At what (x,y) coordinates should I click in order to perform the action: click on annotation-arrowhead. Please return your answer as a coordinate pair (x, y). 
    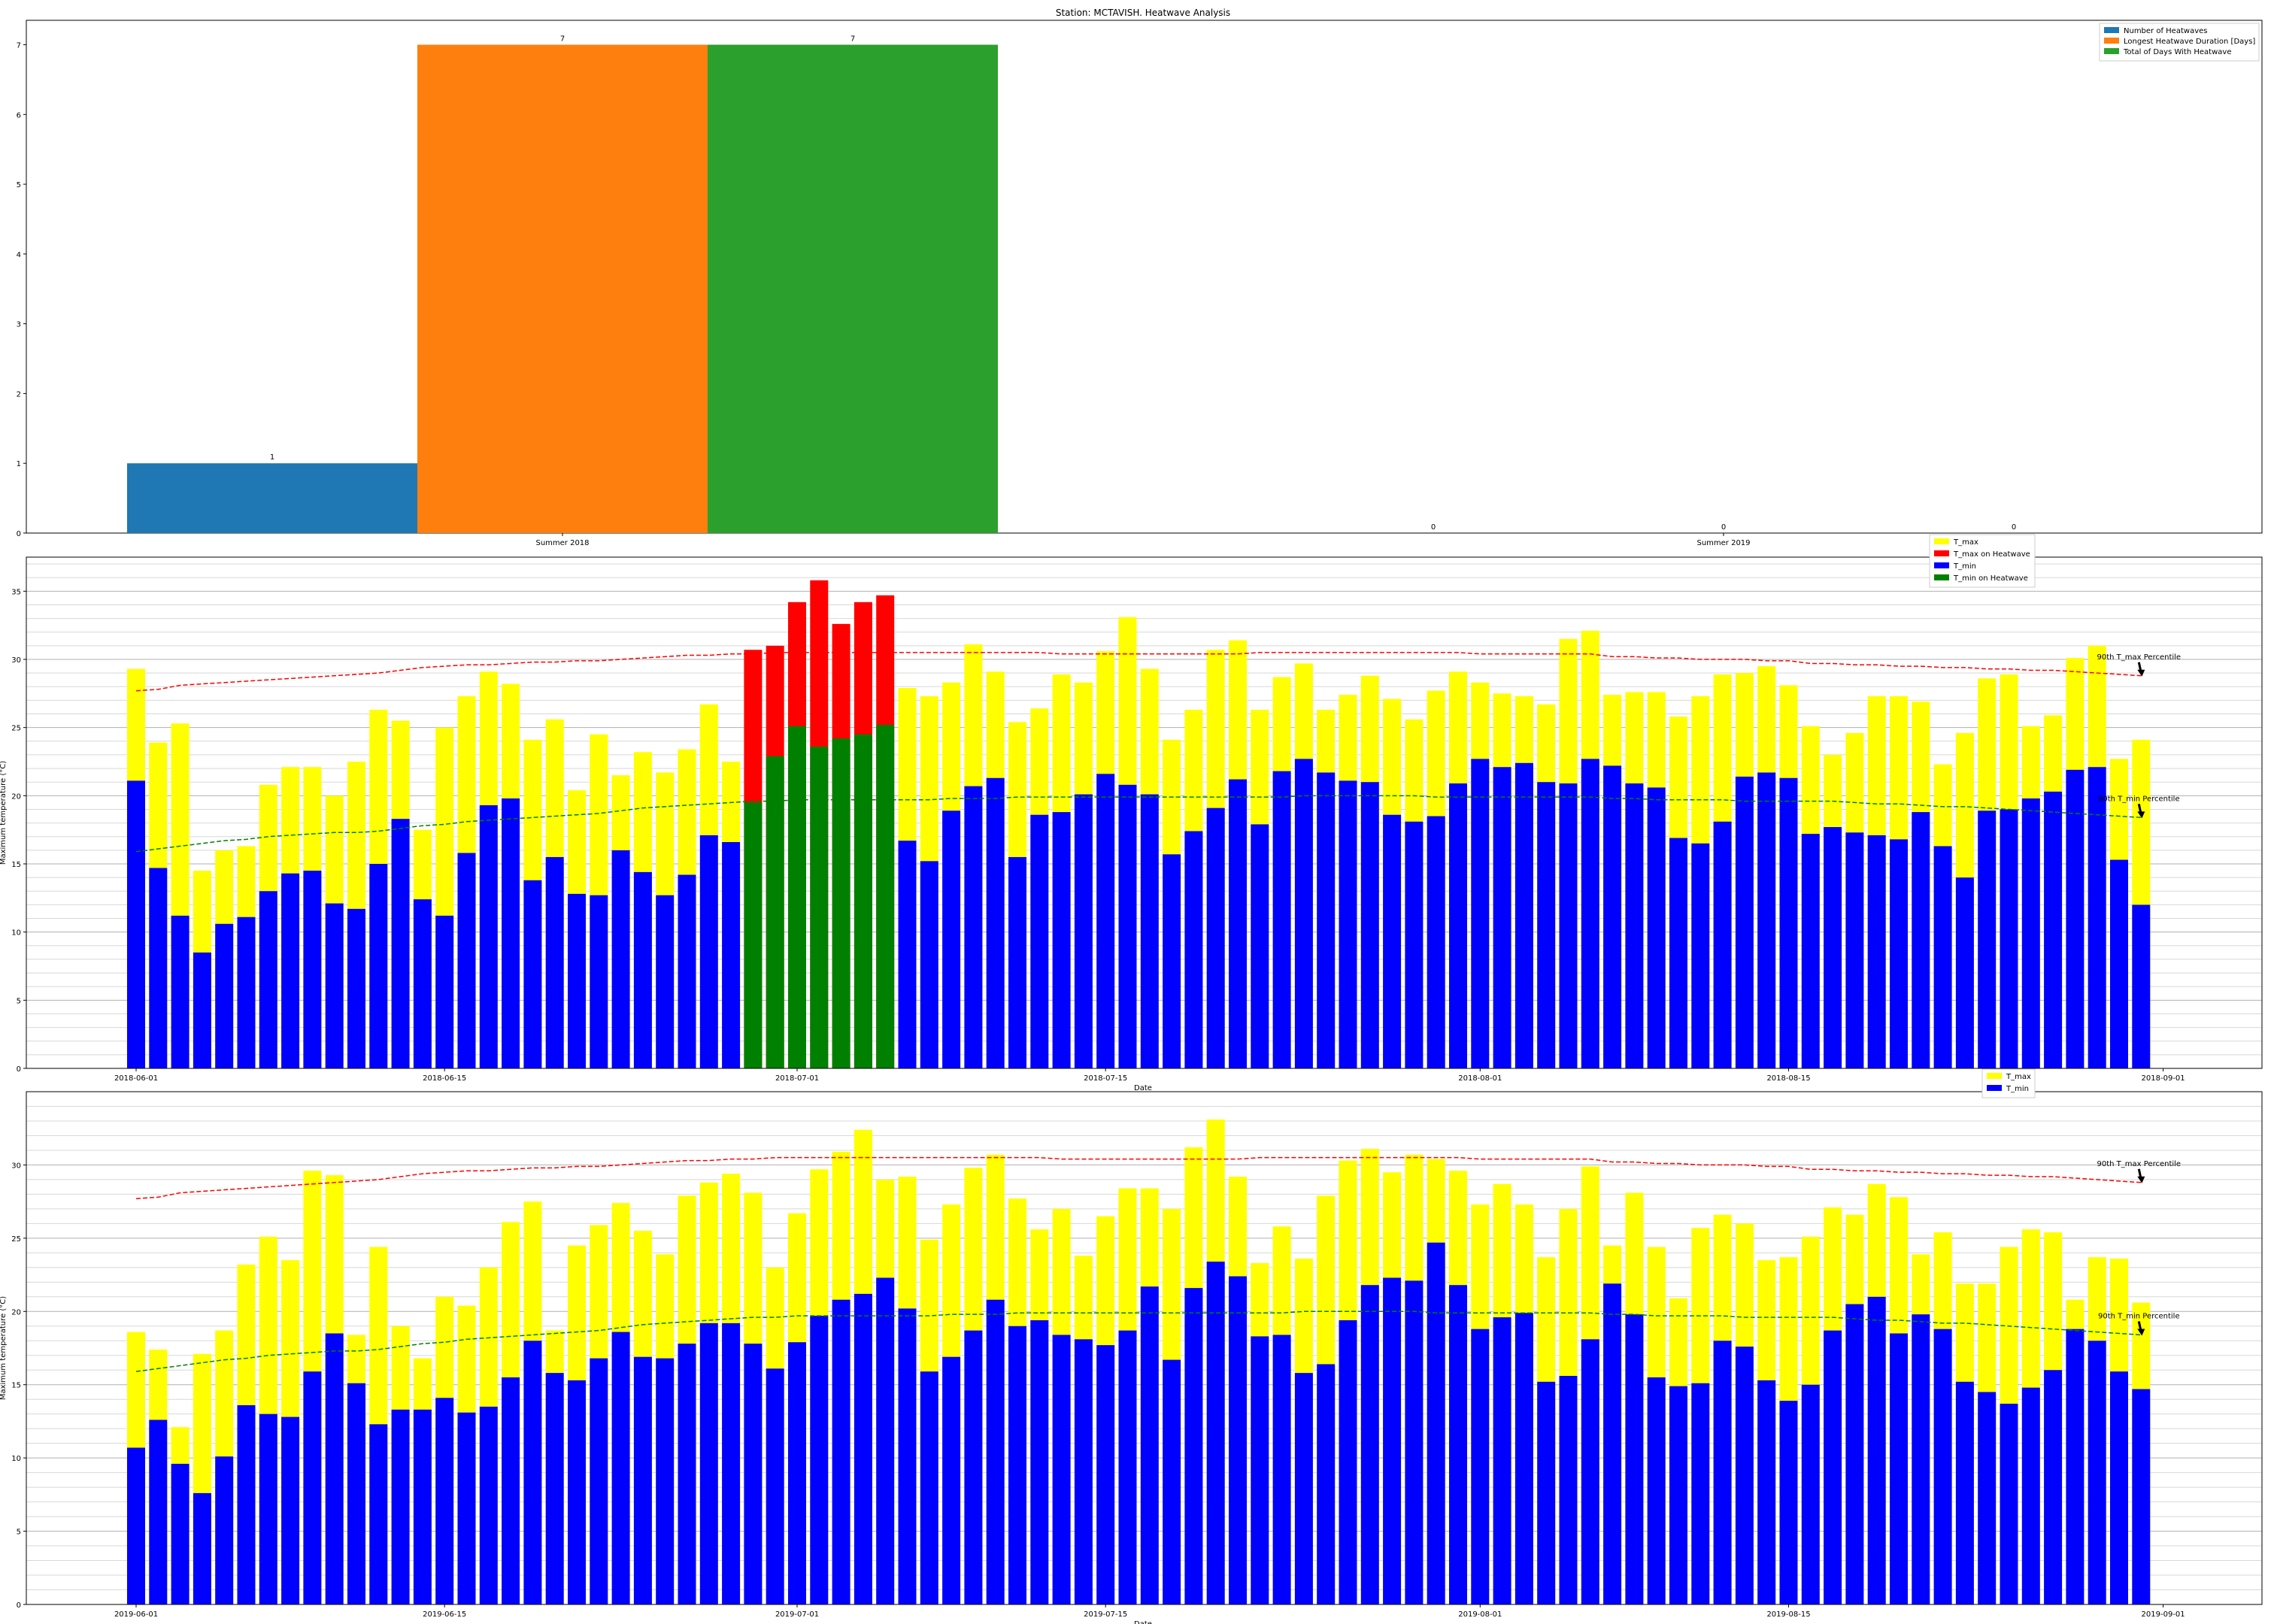
    Looking at the image, I should click on (2141, 815).